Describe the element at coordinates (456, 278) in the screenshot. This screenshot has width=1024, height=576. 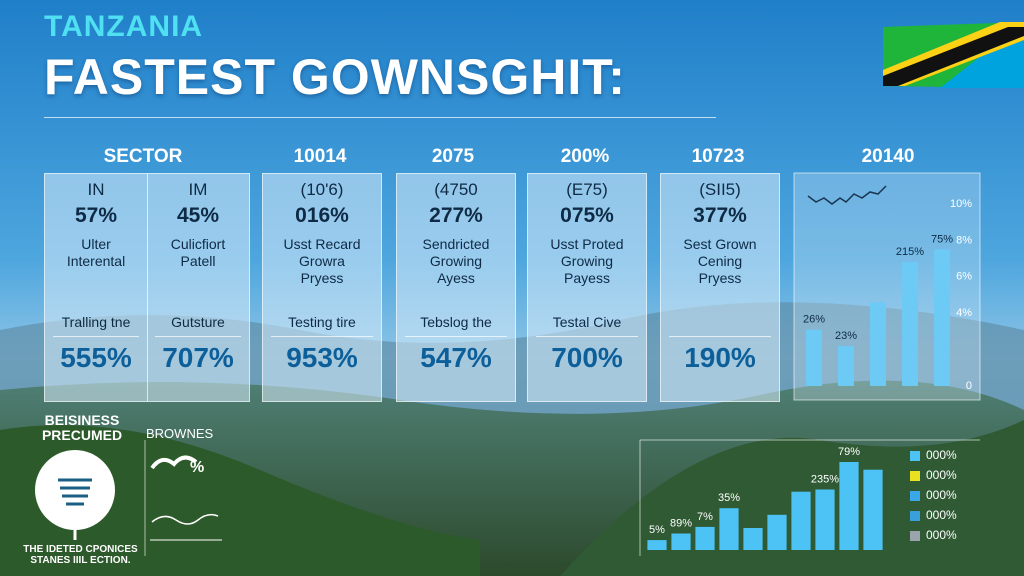
I see `description-line: Ayess` at that location.